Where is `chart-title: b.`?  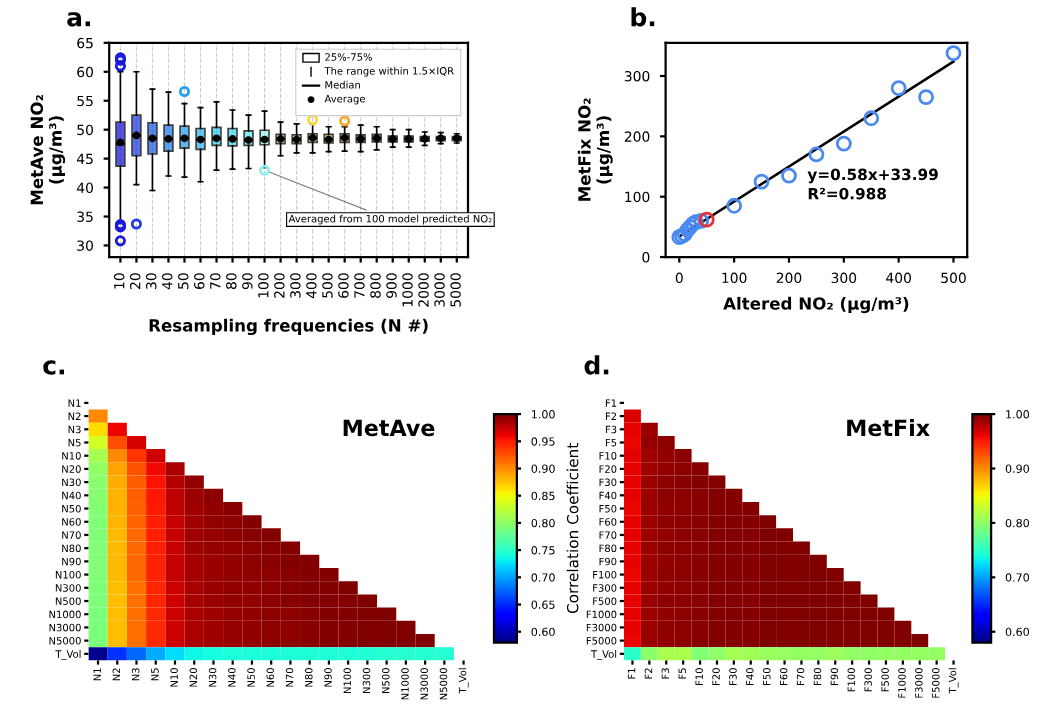
chart-title: b. is located at coordinates (643, 17).